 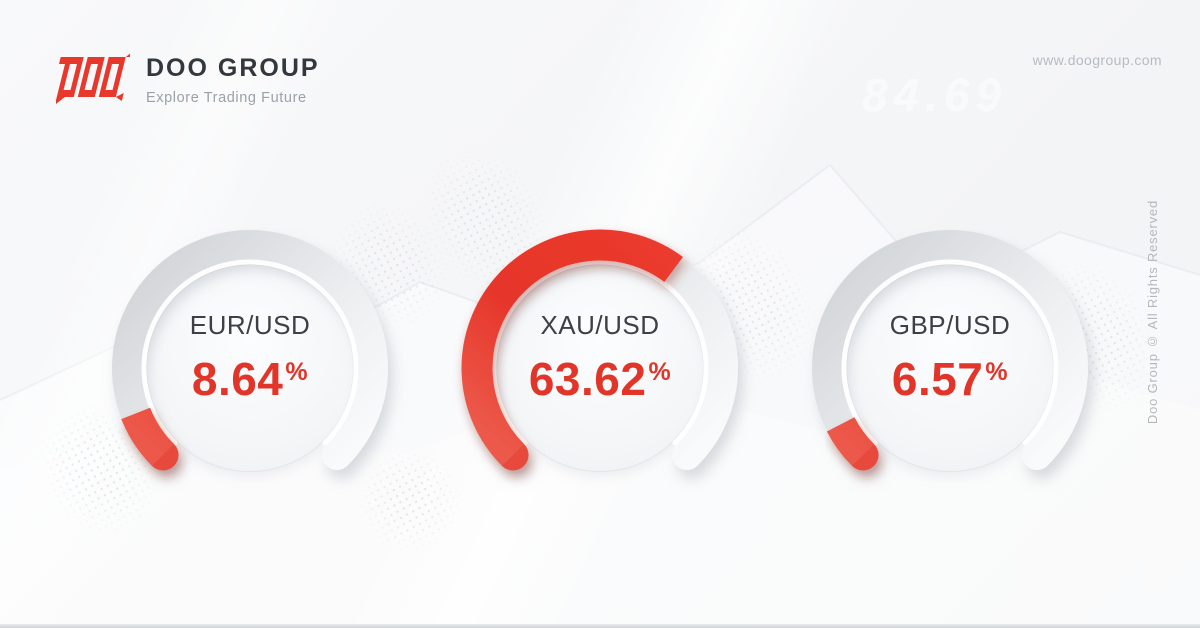 I want to click on gauge-value: 63.62%, so click(x=600, y=379).